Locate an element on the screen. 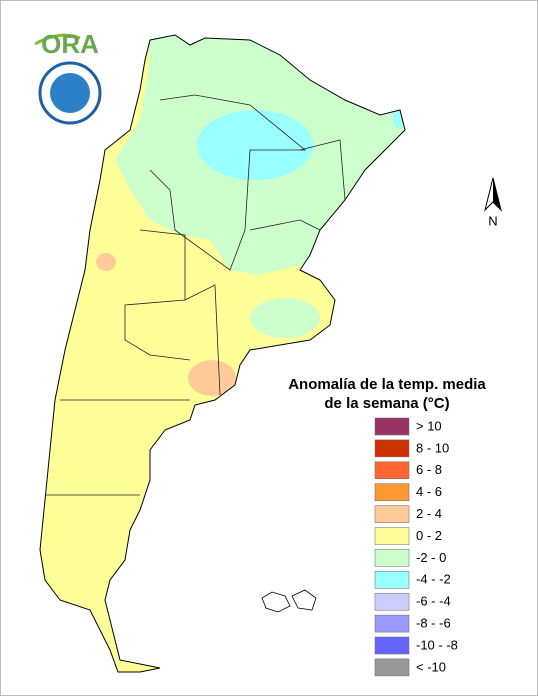 Image resolution: width=538 pixels, height=696 pixels. legend-label: -2 - 0 is located at coordinates (431, 557).